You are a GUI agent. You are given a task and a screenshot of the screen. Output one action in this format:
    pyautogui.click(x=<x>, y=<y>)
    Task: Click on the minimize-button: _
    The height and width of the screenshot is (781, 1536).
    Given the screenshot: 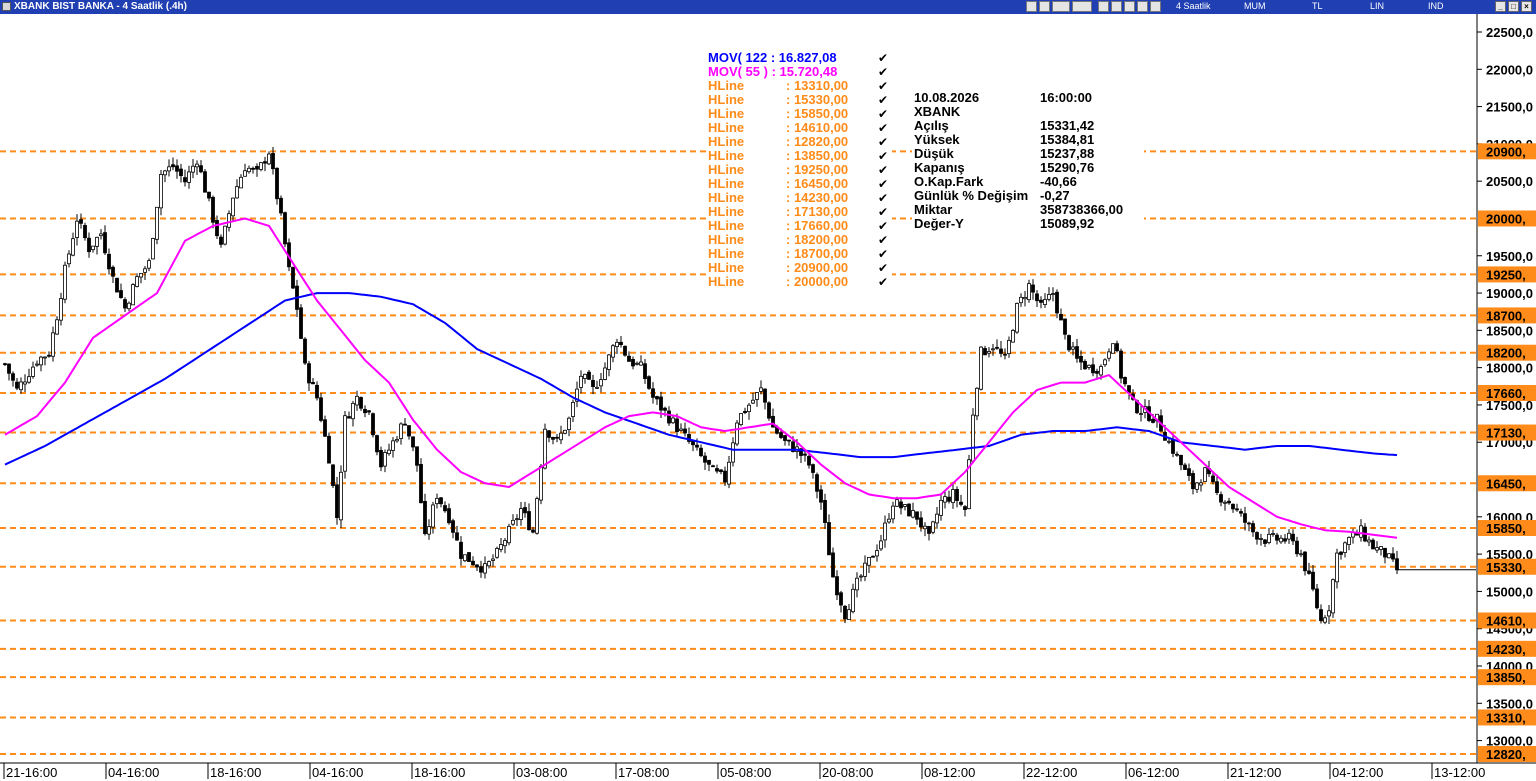 What is the action you would take?
    pyautogui.click(x=1500, y=6)
    